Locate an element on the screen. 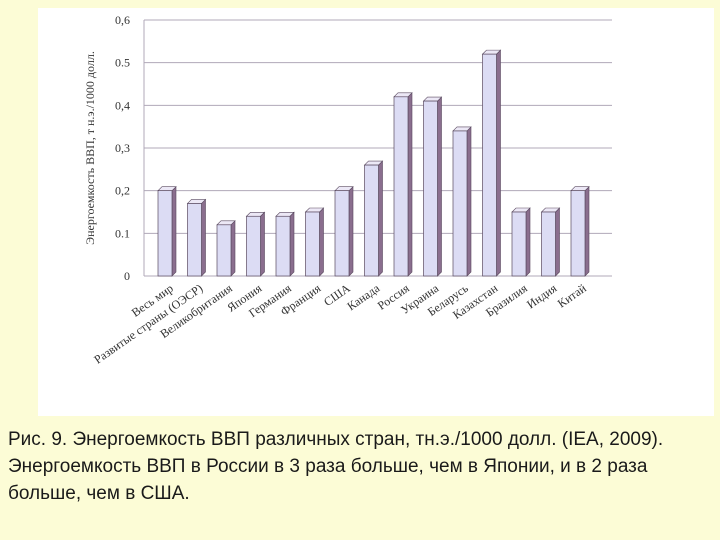 The width and height of the screenshot is (720, 540). y-tick-label: 0,6 is located at coordinates (122, 20).